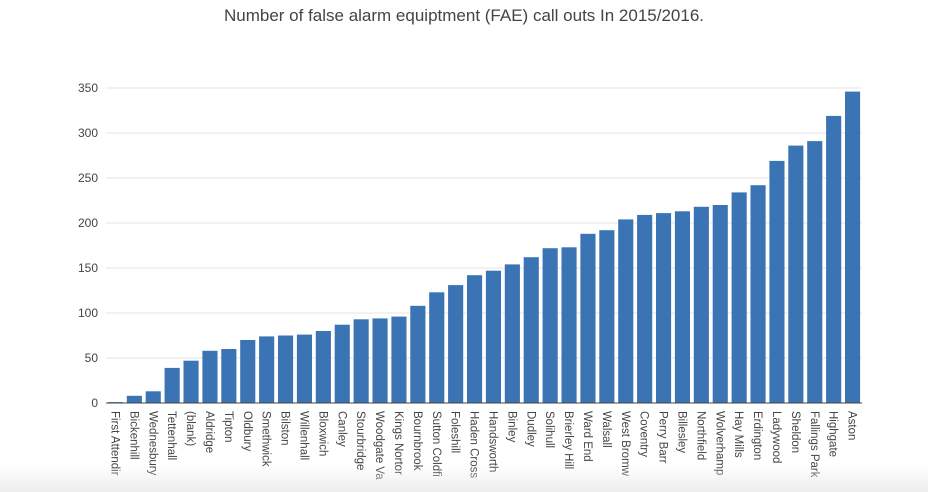 The image size is (928, 492). What do you see at coordinates (398, 443) in the screenshot?
I see `x-tick-label: Kings Nortor` at bounding box center [398, 443].